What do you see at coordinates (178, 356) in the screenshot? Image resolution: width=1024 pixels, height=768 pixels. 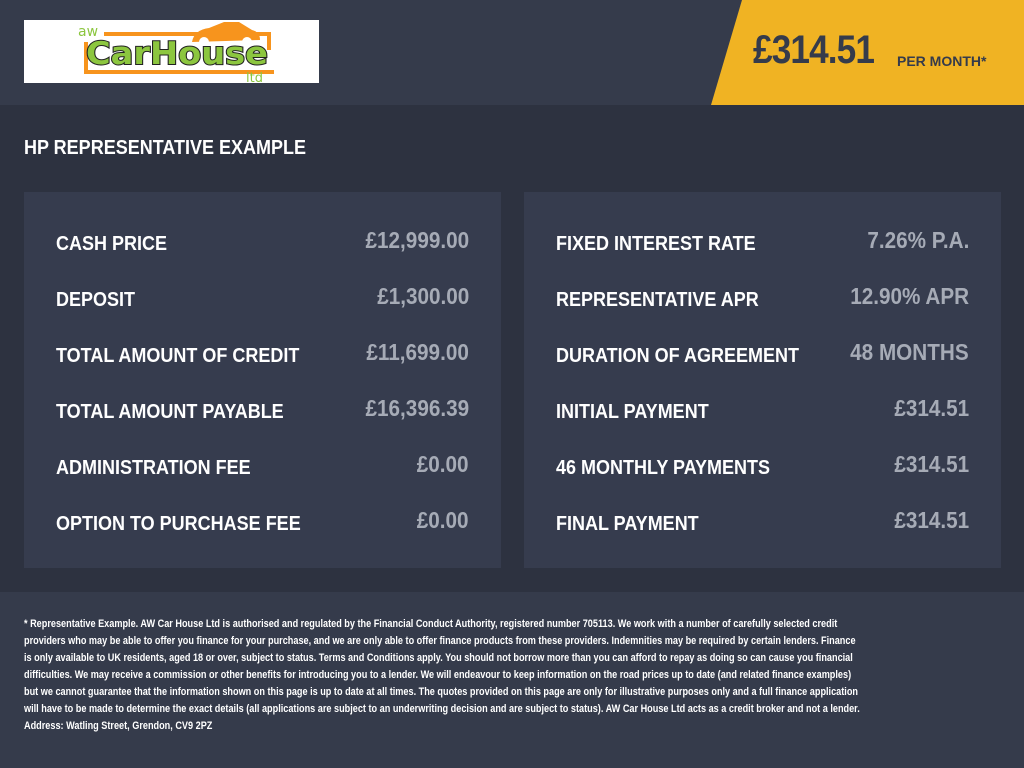 I see `row-label: TOTAL AMOUNT OF CREDIT` at bounding box center [178, 356].